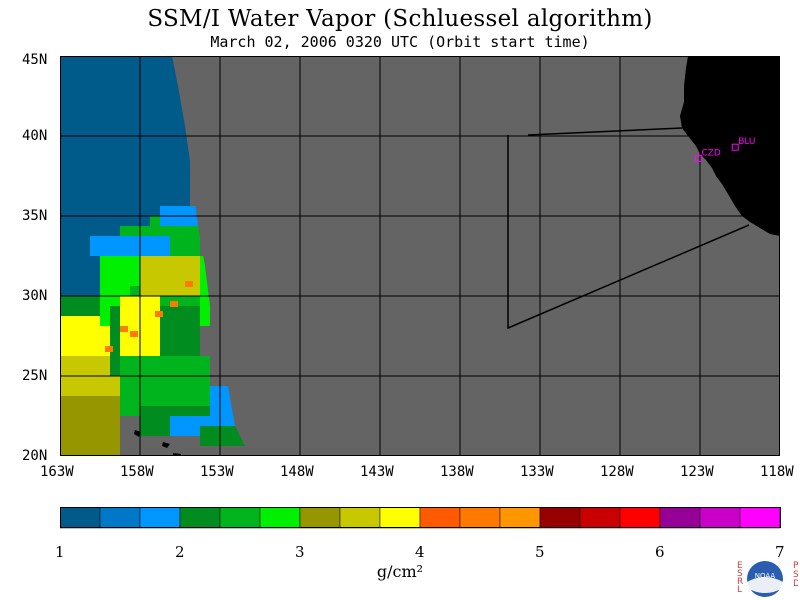 The height and width of the screenshot is (600, 800). Describe the element at coordinates (377, 472) in the screenshot. I see `lon-tick-label: 143W` at that location.